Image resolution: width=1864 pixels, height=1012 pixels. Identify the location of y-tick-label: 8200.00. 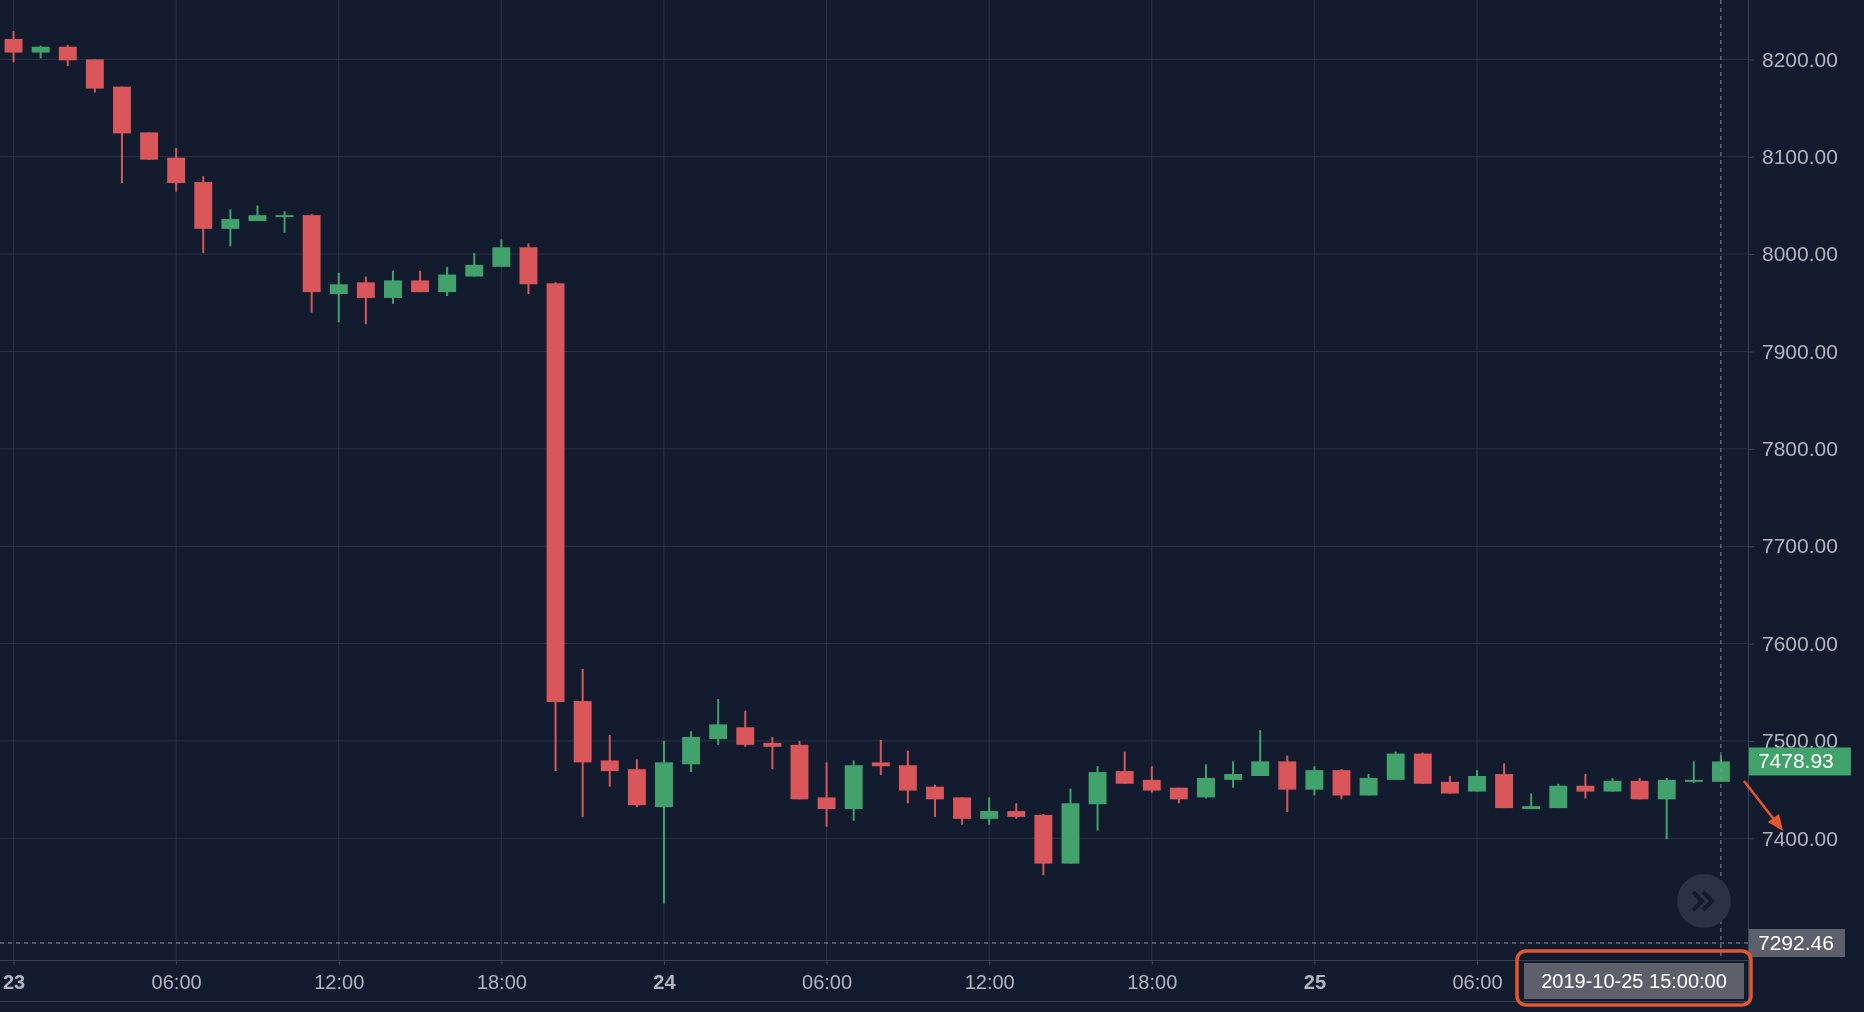
(1800, 59).